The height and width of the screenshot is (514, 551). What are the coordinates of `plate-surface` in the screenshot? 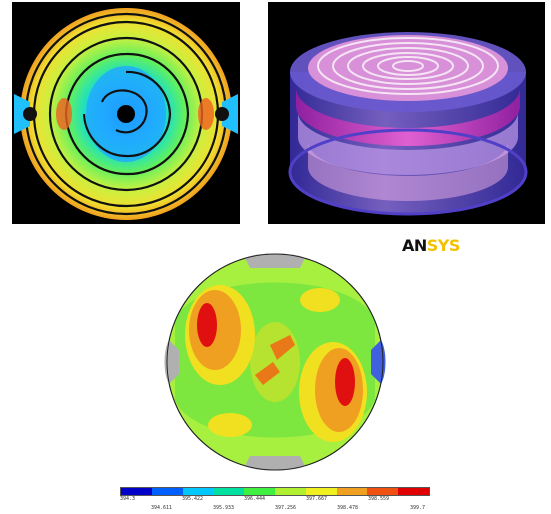 It's located at (408, 68).